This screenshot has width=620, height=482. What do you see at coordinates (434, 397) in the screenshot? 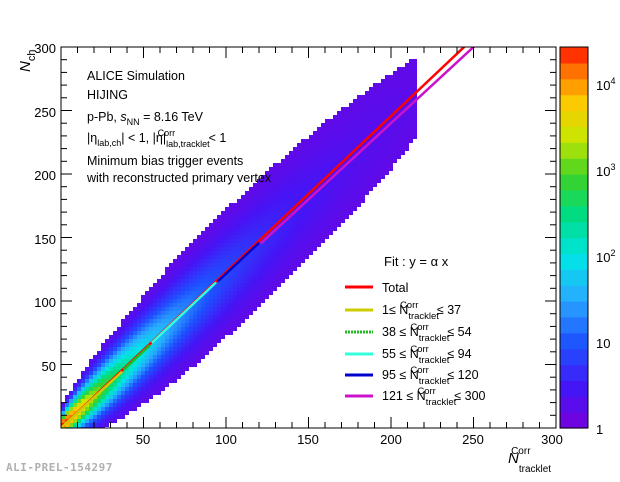
I see `legend-label: 121 ≤ NtrackletCorr ≤ 300` at bounding box center [434, 397].